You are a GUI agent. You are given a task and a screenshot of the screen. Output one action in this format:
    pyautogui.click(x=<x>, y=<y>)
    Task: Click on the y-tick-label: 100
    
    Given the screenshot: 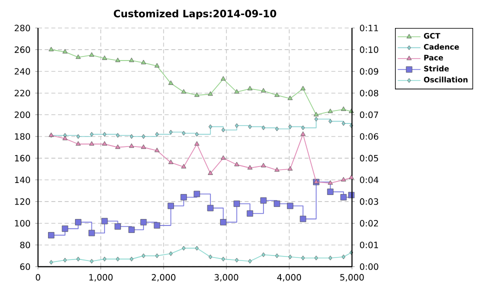 What is the action you would take?
    pyautogui.click(x=22, y=223)
    